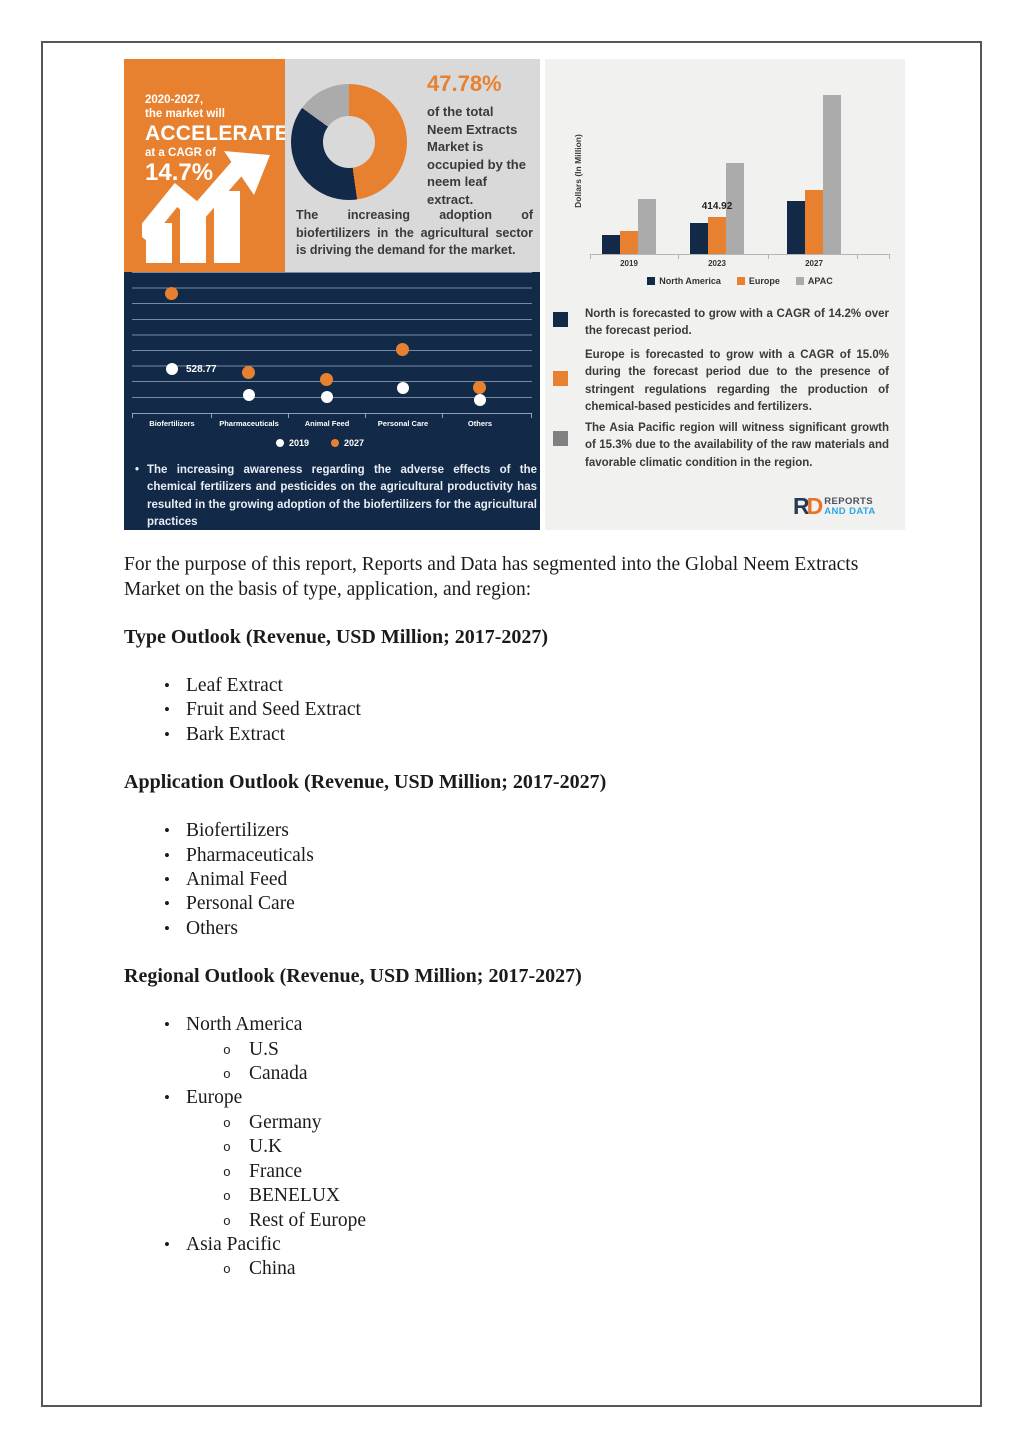 The height and width of the screenshot is (1449, 1024). I want to click on dot-2019-animal-feed, so click(327, 397).